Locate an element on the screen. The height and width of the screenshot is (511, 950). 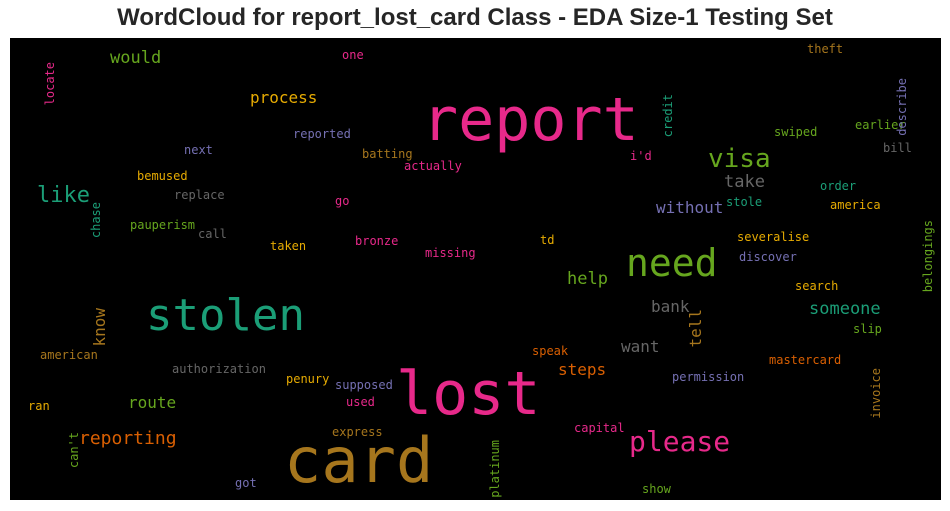
word-bronze: bronze is located at coordinates (377, 241).